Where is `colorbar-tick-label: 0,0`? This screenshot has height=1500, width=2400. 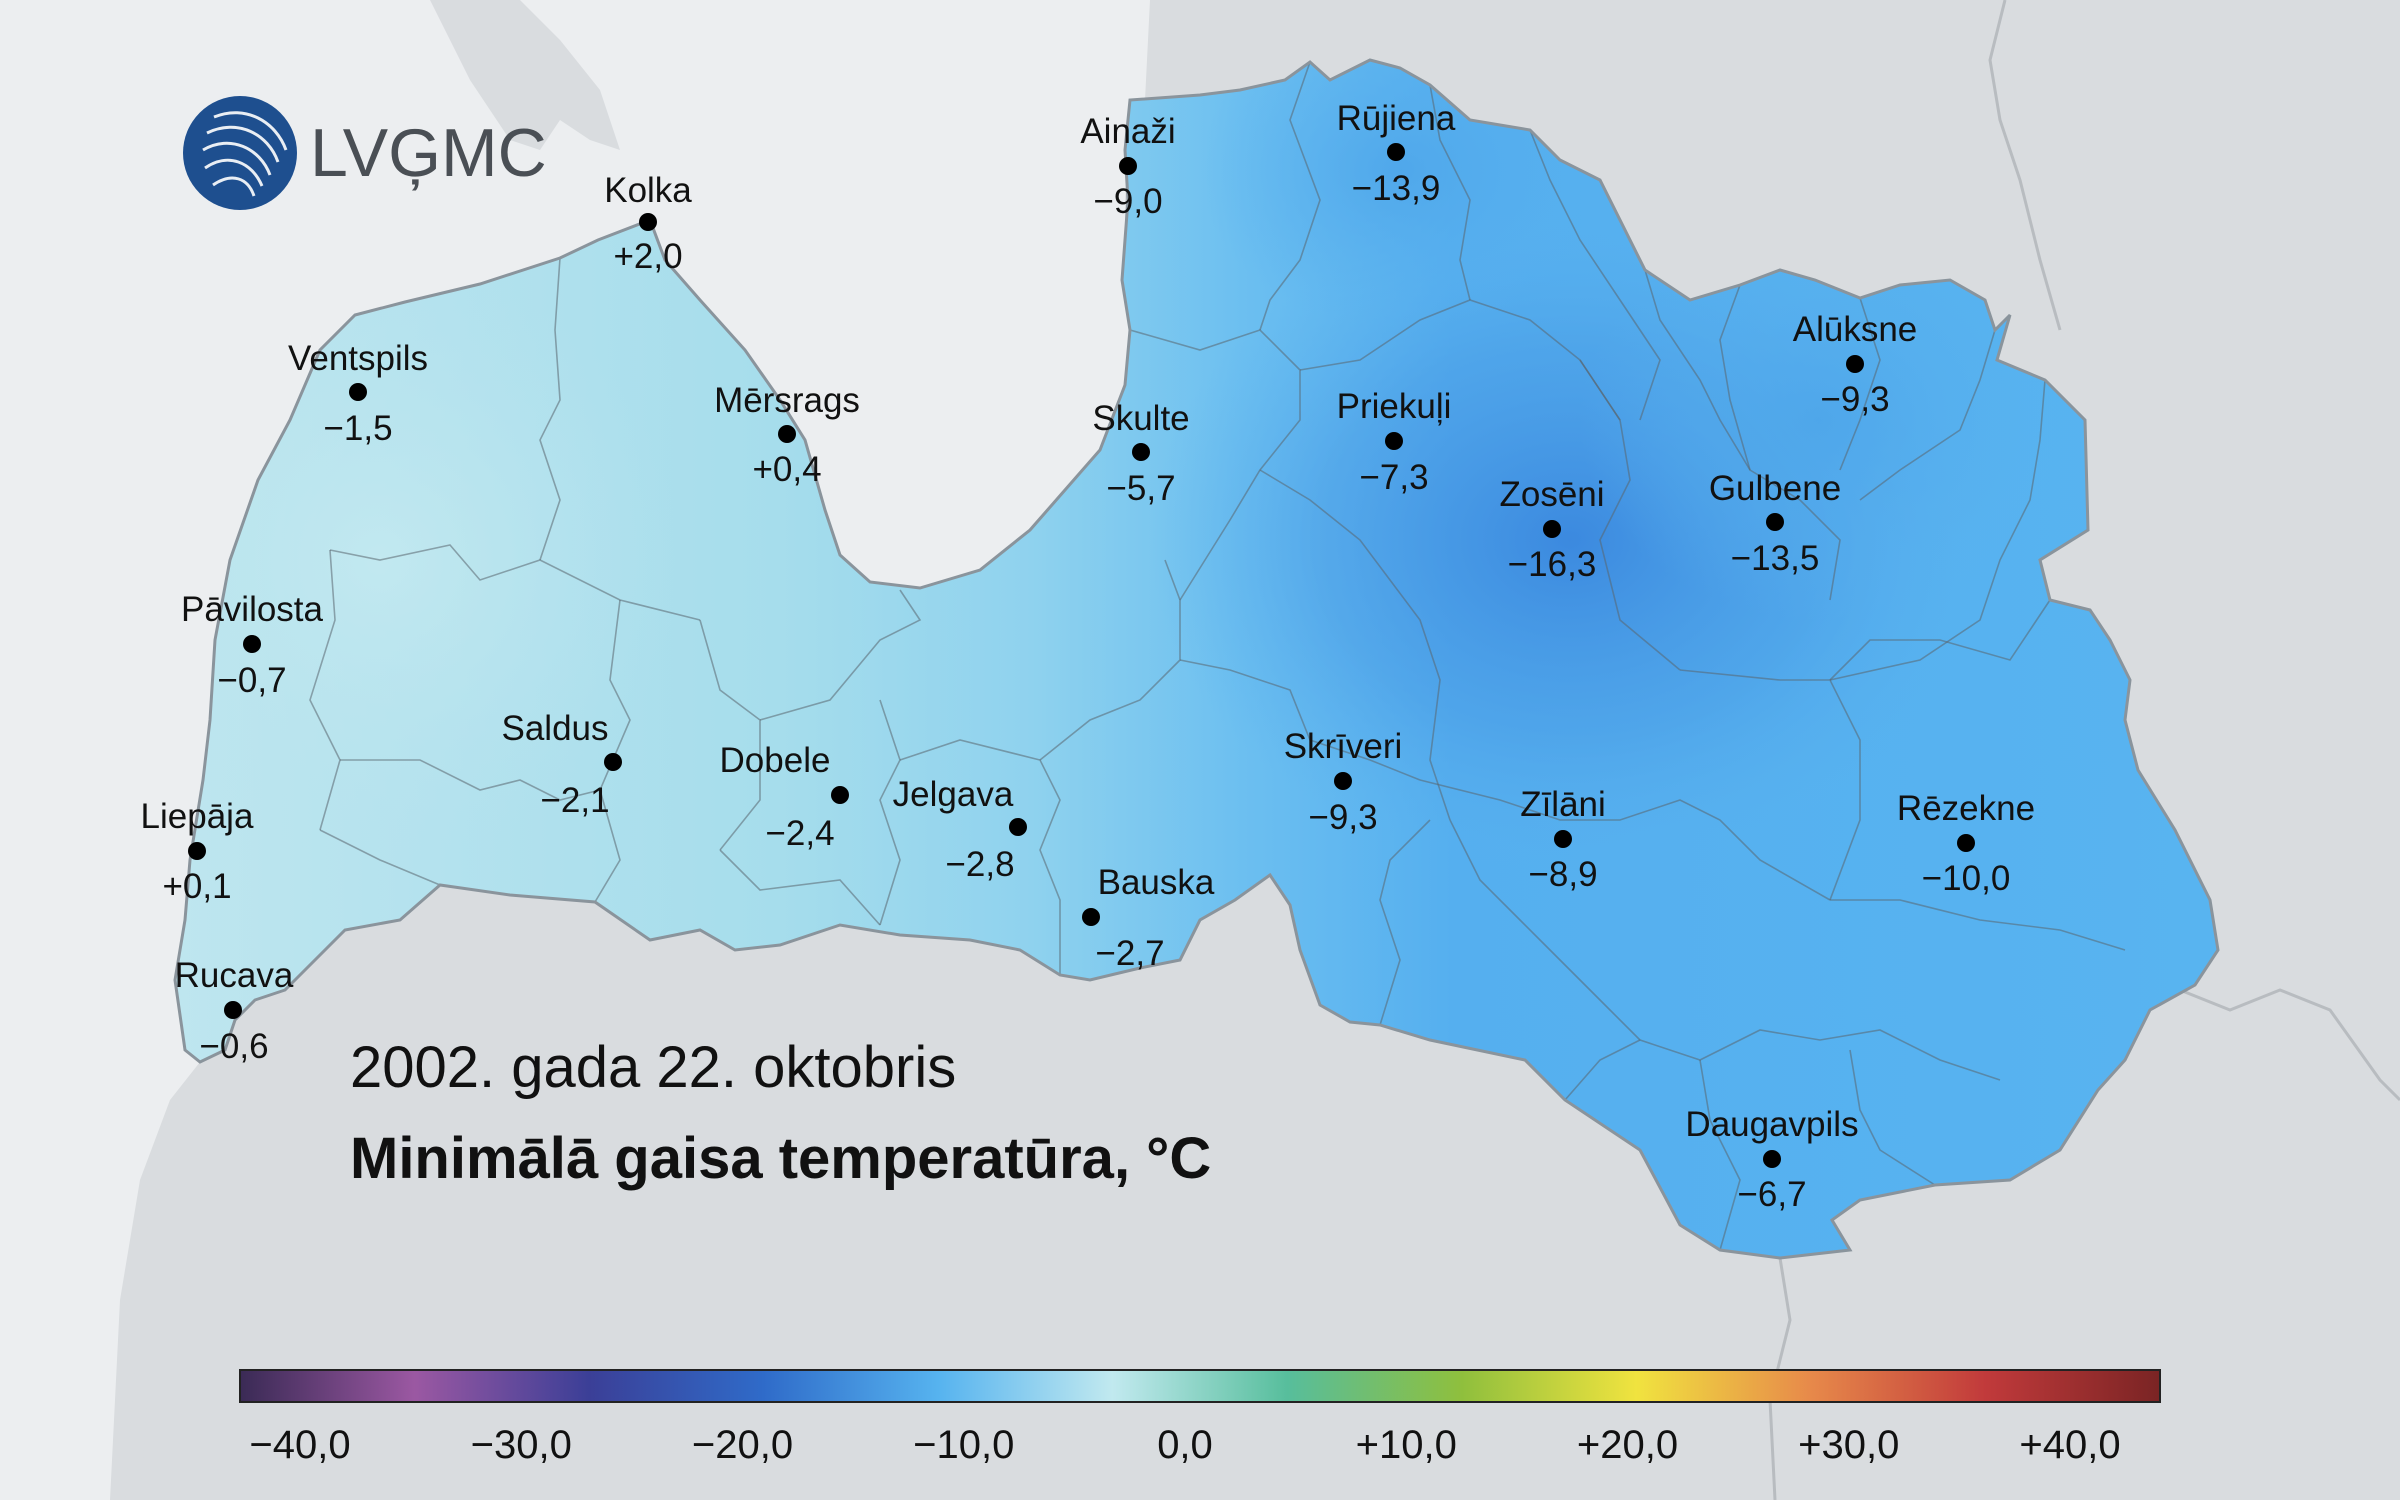 colorbar-tick-label: 0,0 is located at coordinates (1185, 1445).